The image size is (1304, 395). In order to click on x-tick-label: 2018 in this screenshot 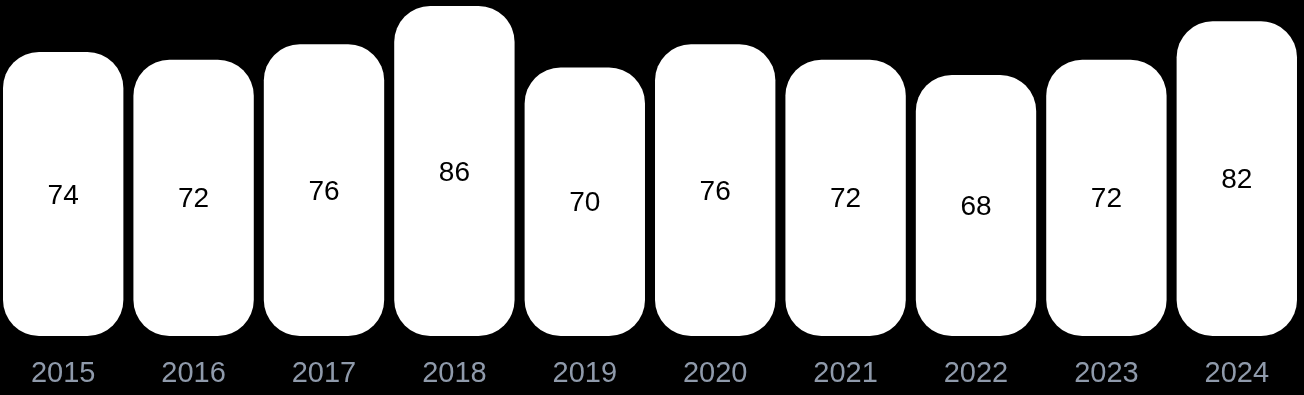, I will do `click(454, 372)`.